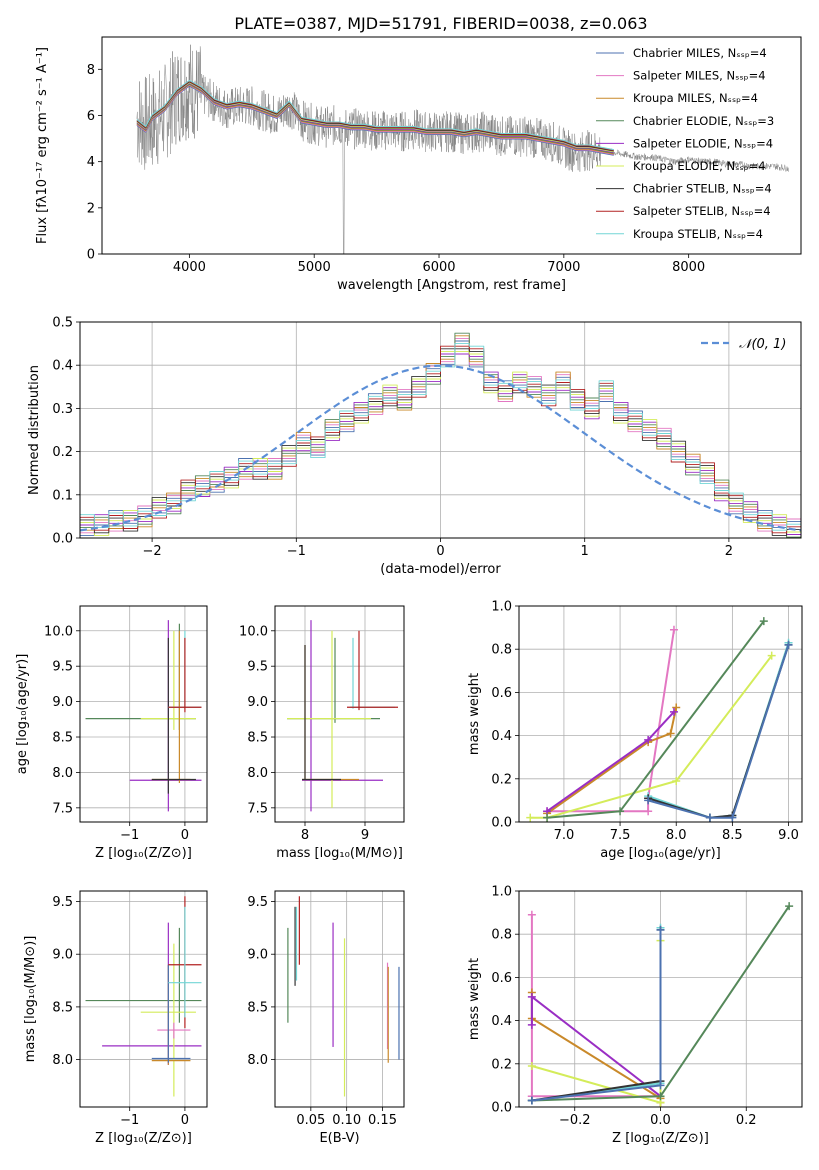  I want to click on spectrum-ytick-label: 8, so click(91, 70).